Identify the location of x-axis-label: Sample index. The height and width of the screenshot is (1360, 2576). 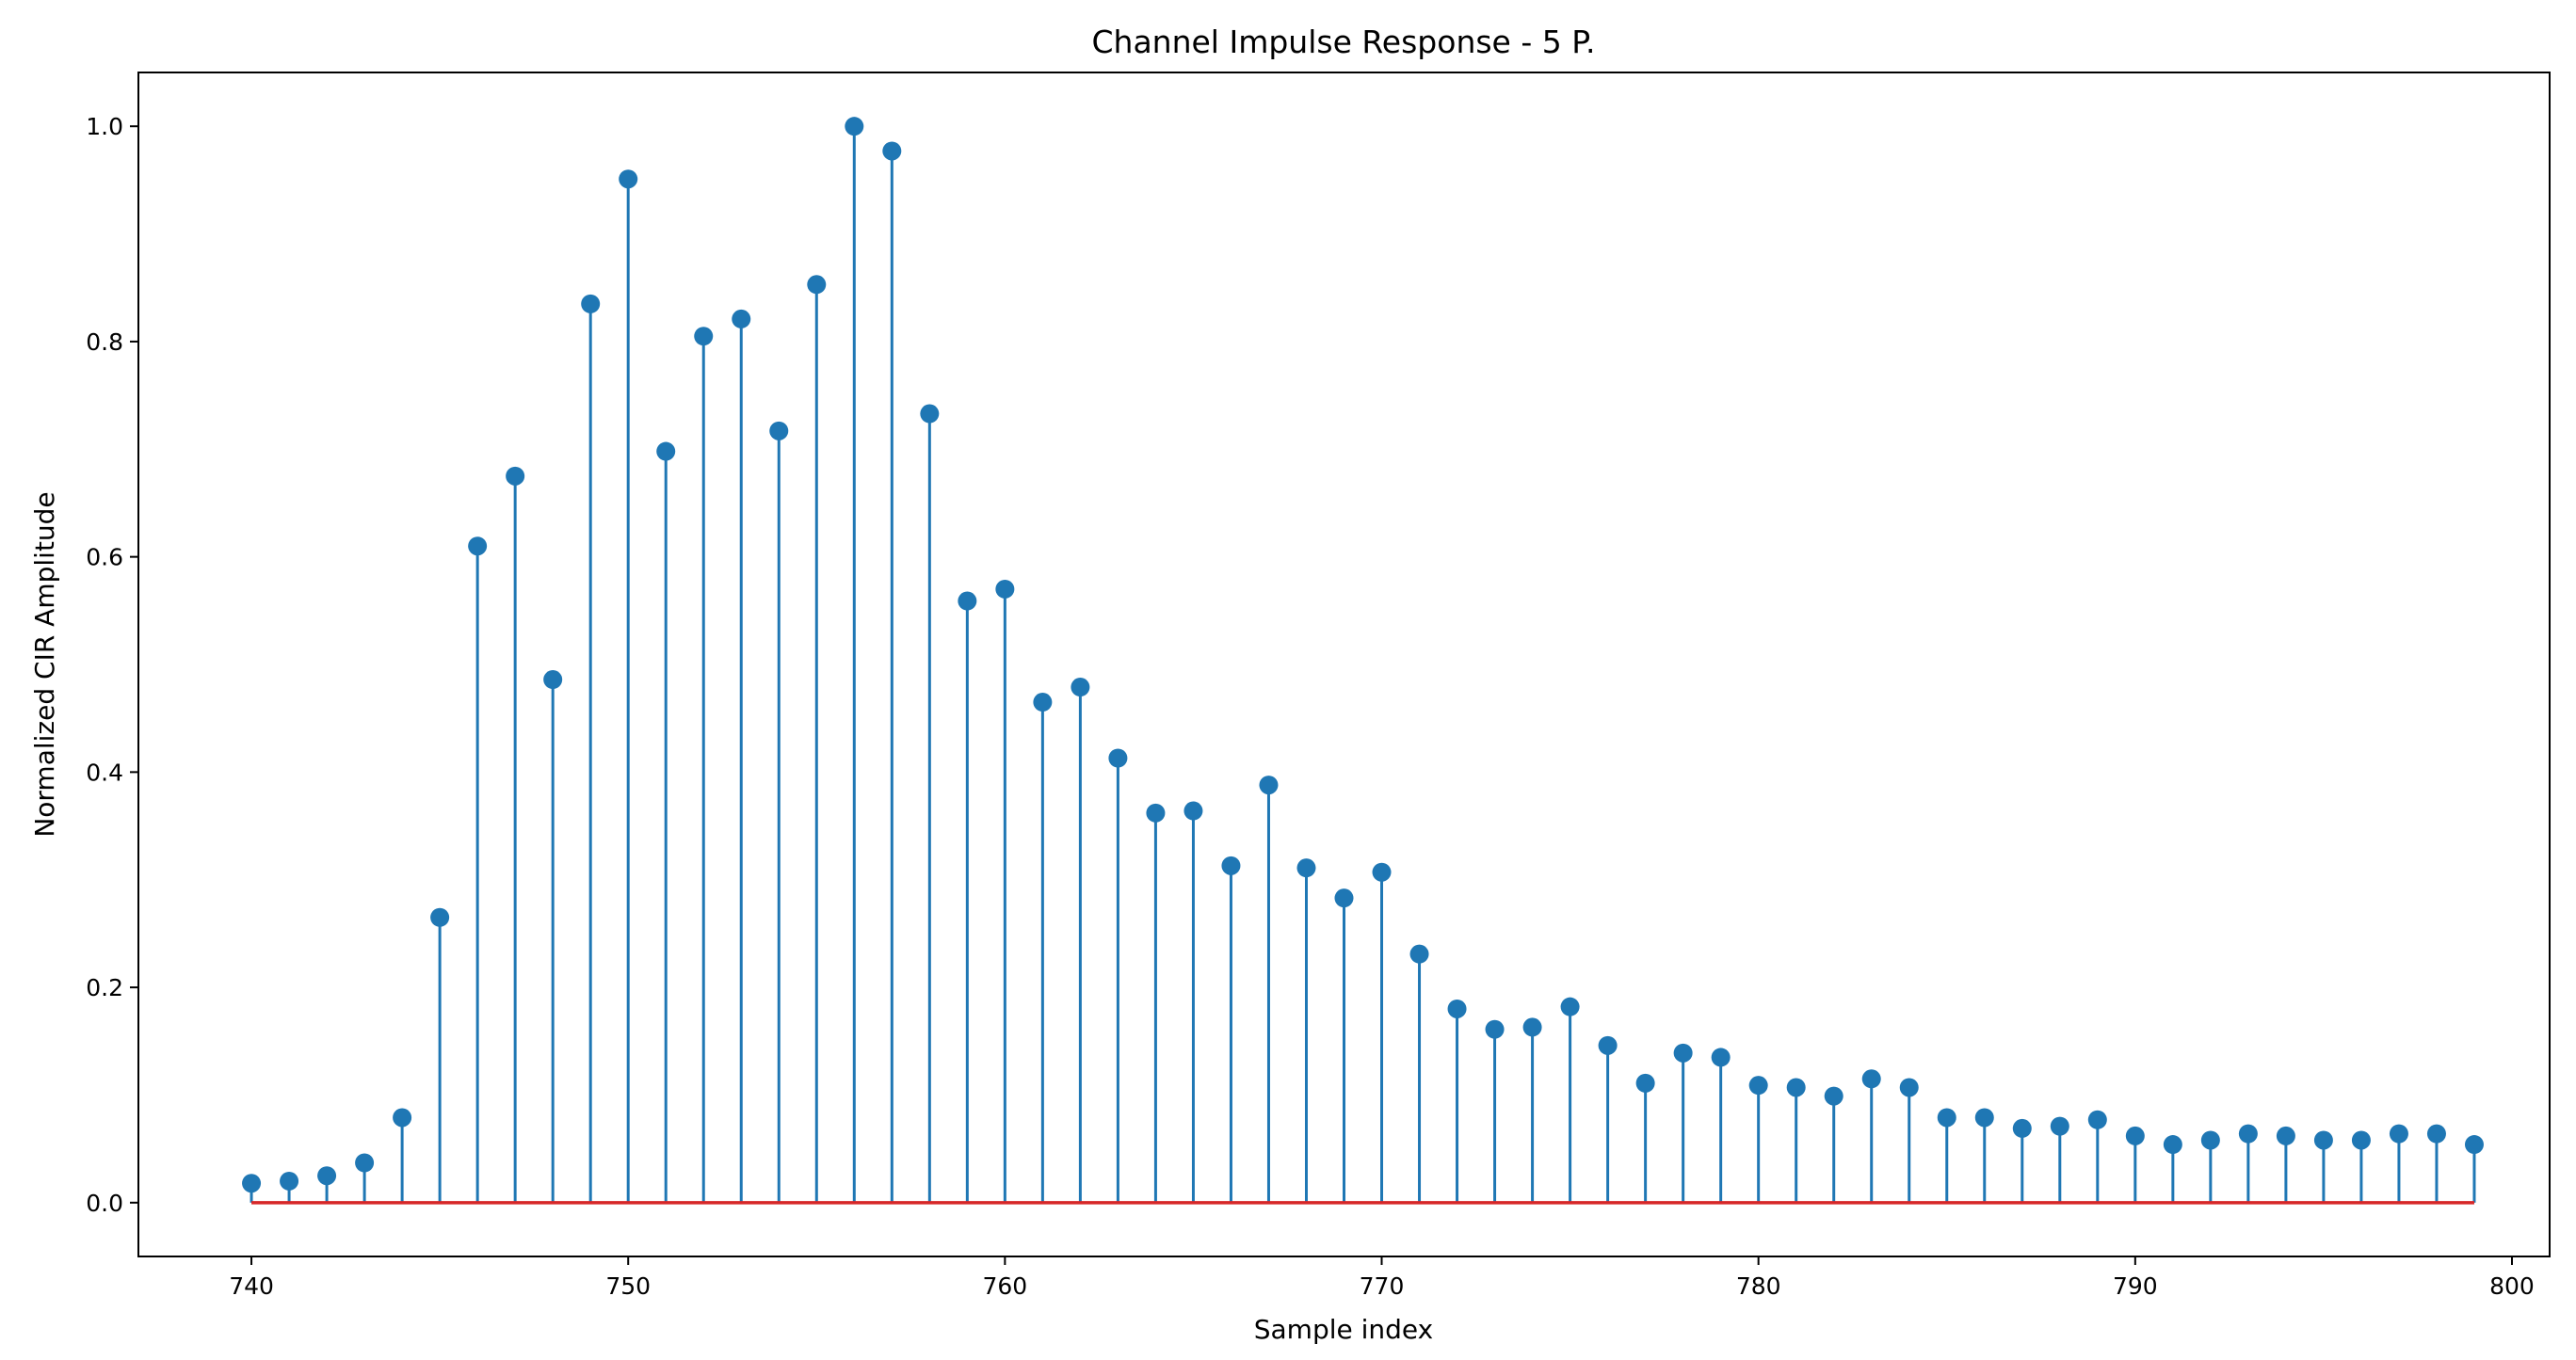
(1344, 1329).